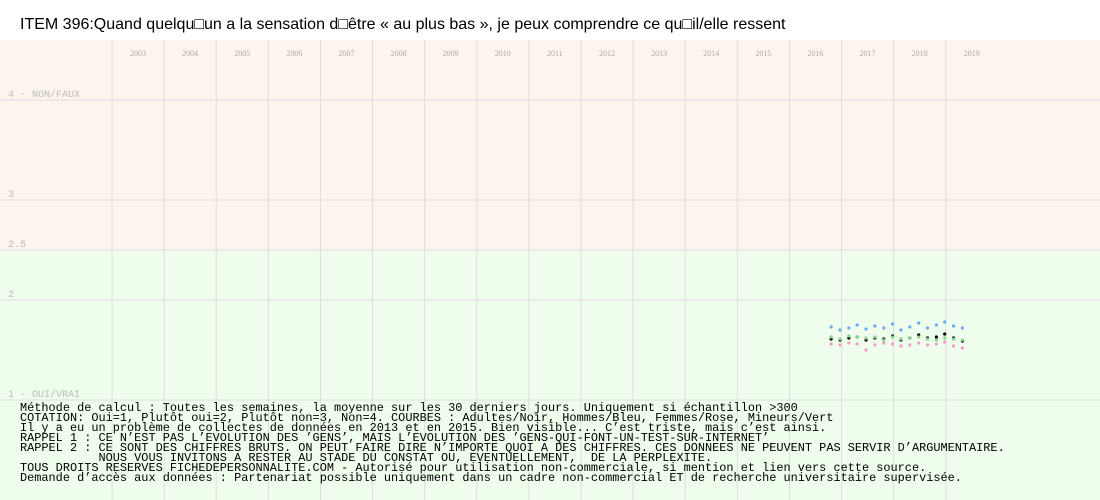  I want to click on x-tick-label: 2007, so click(346, 53).